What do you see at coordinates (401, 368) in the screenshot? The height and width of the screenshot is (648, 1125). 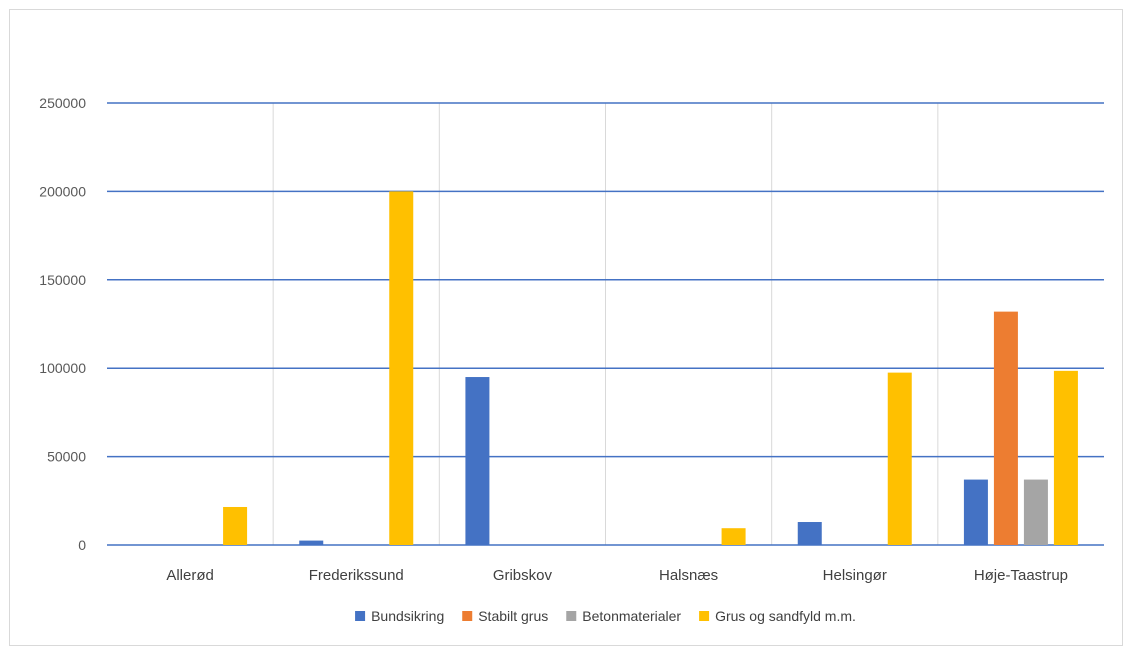 I see `bar-grus-og-sandfyld-m-m-frederikssund` at bounding box center [401, 368].